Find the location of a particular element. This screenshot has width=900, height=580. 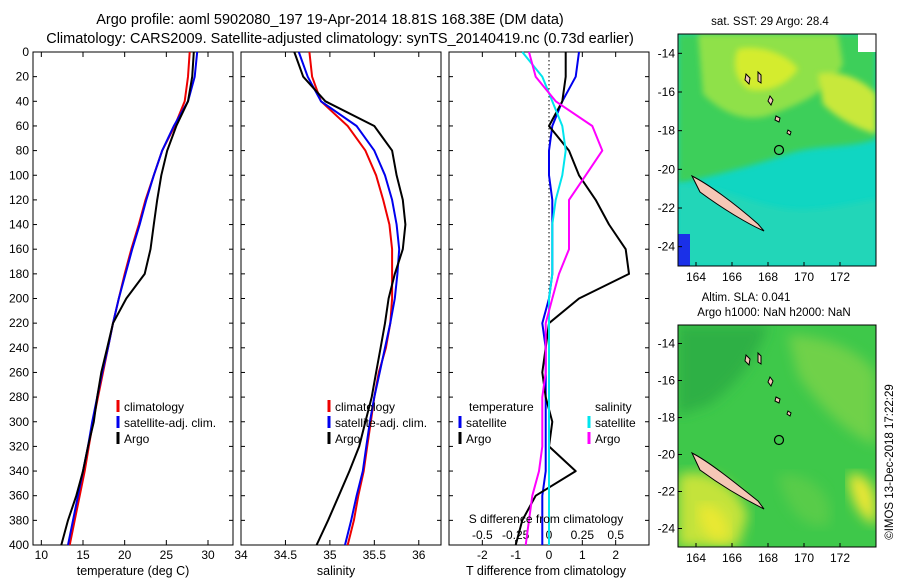

legend-title-temperature: temperature is located at coordinates (501, 407).